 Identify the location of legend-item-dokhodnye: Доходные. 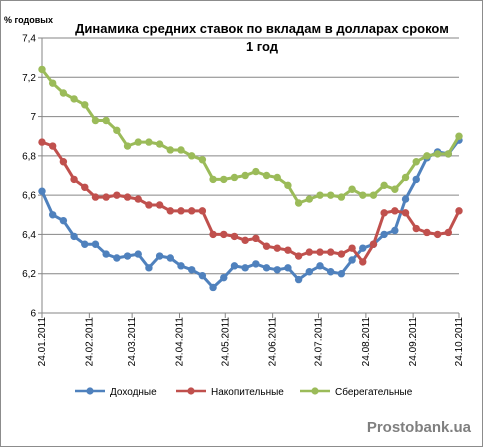
(116, 392).